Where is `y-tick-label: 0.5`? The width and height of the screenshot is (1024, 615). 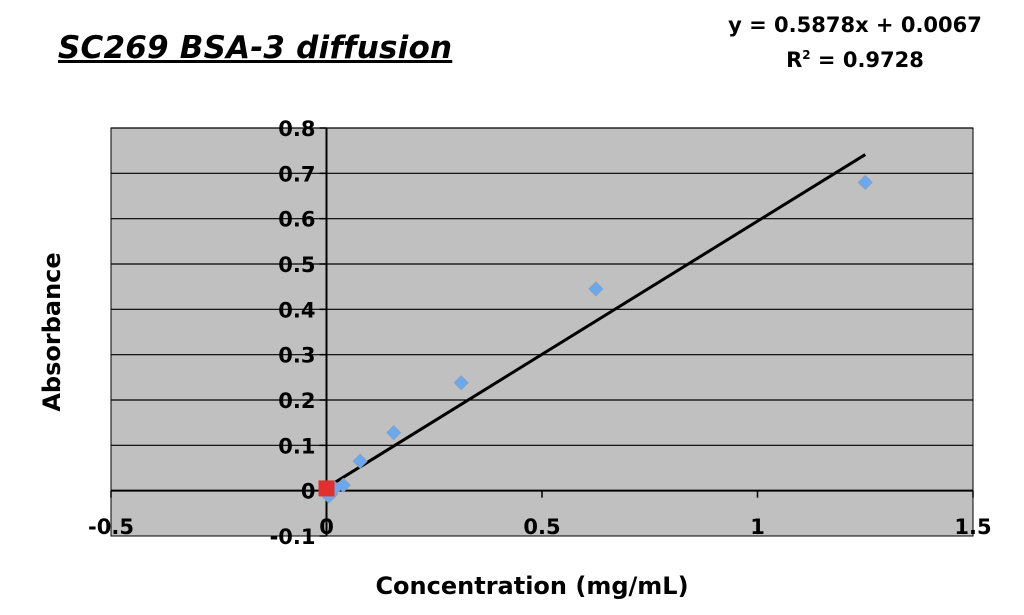 y-tick-label: 0.5 is located at coordinates (296, 265).